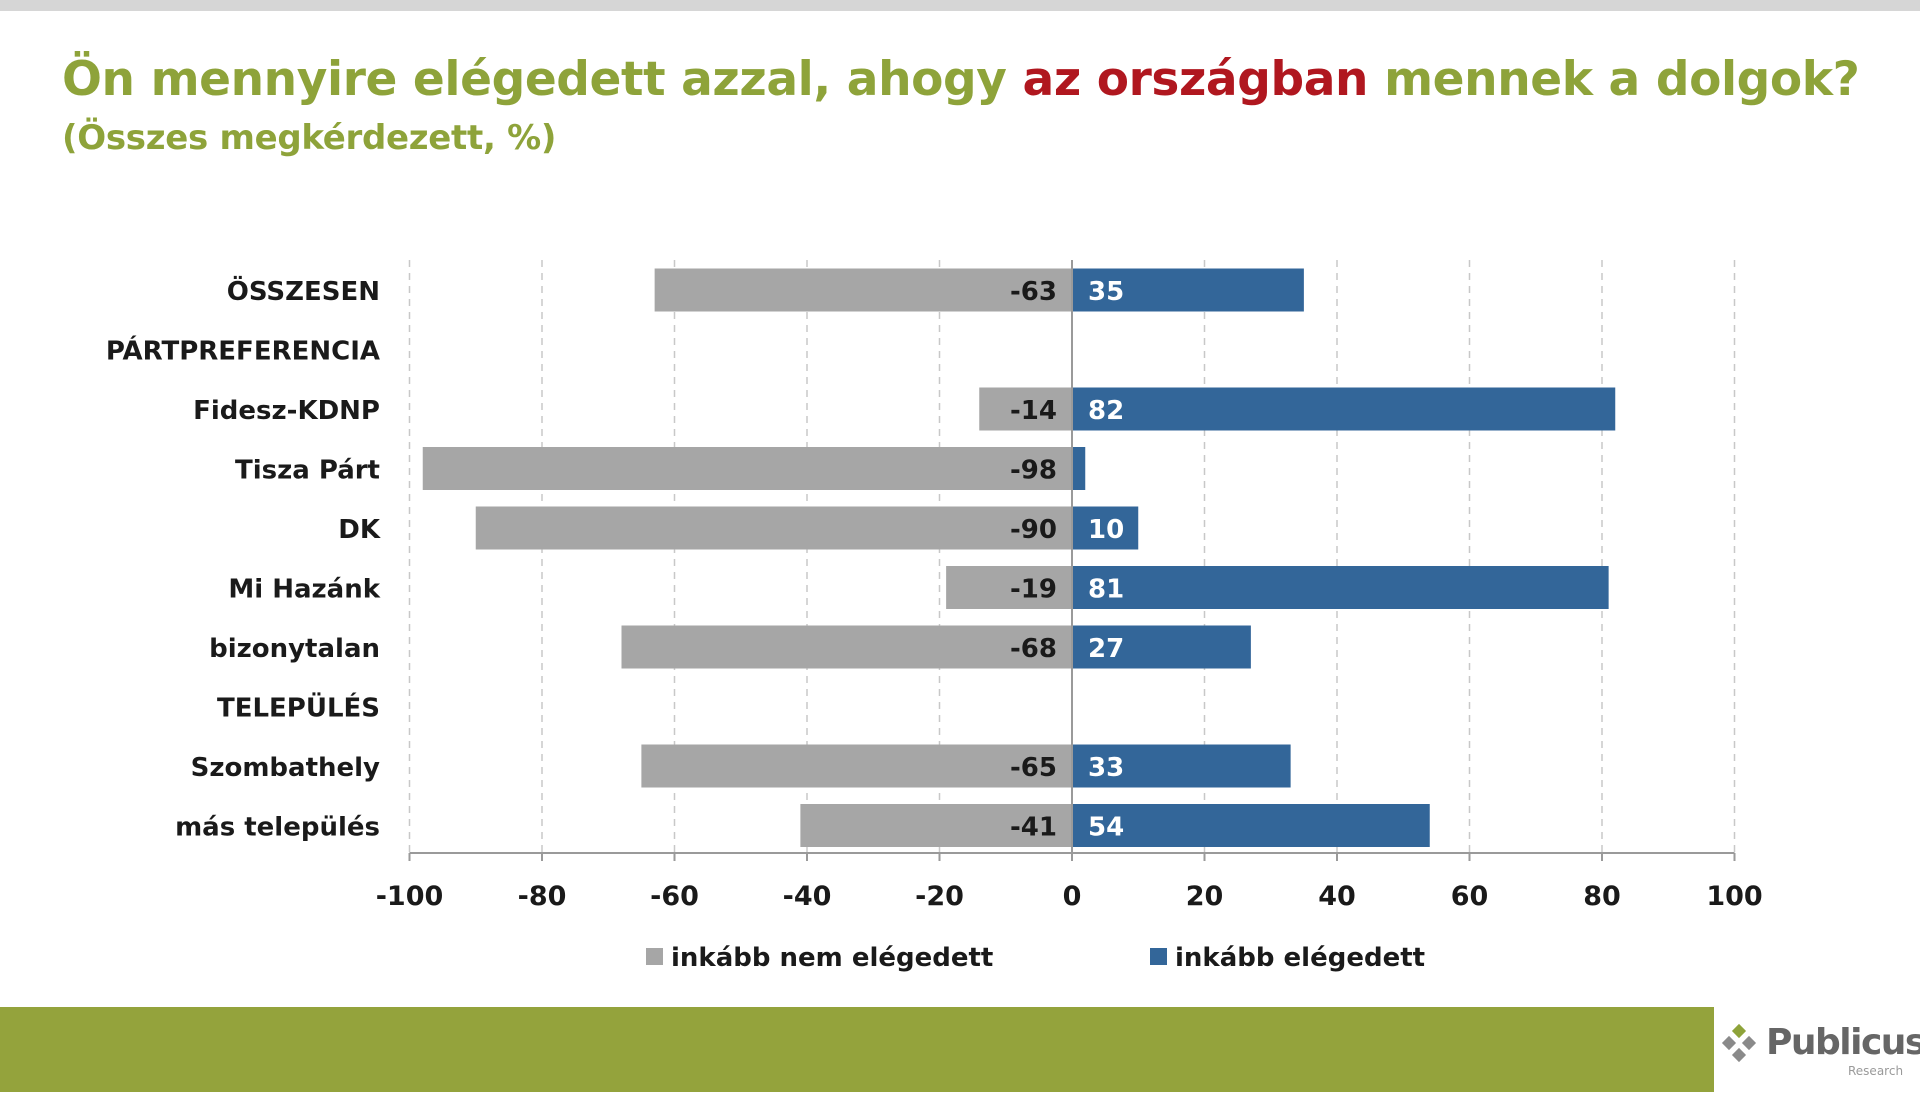 The image size is (1920, 1101). I want to click on diamond-grid-icon, so click(1739, 1043).